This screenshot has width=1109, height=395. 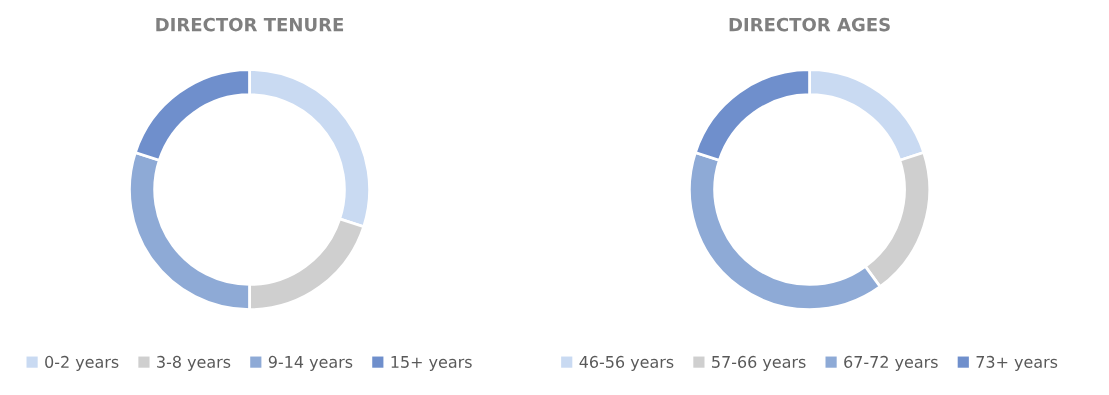 What do you see at coordinates (1017, 363) in the screenshot?
I see `legend-label: 73+ years` at bounding box center [1017, 363].